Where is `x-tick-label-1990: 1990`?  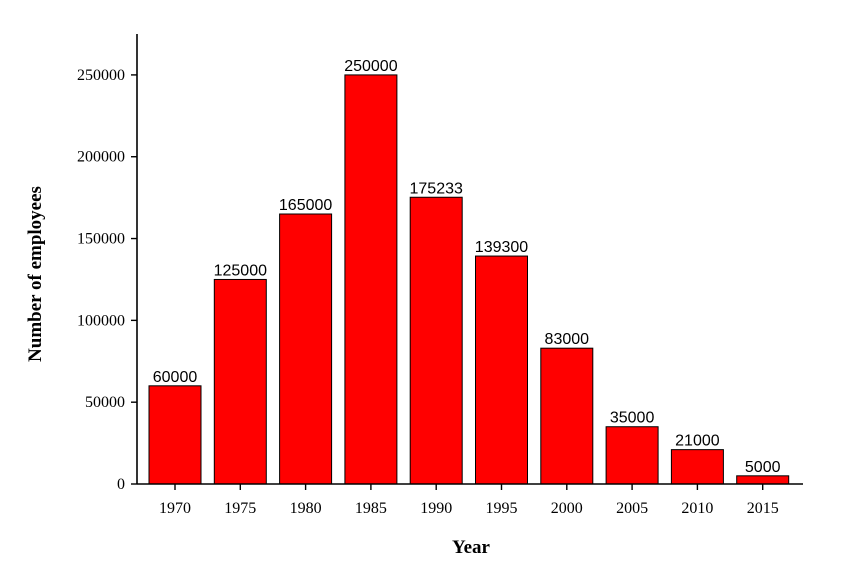
x-tick-label-1990: 1990 is located at coordinates (436, 508).